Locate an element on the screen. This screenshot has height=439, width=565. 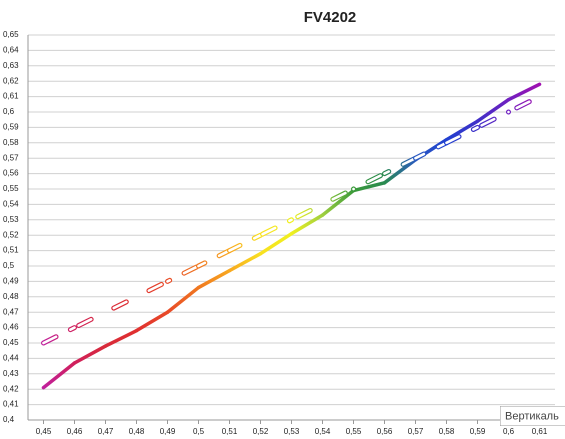
x-tick-label: 0,47 is located at coordinates (106, 431).